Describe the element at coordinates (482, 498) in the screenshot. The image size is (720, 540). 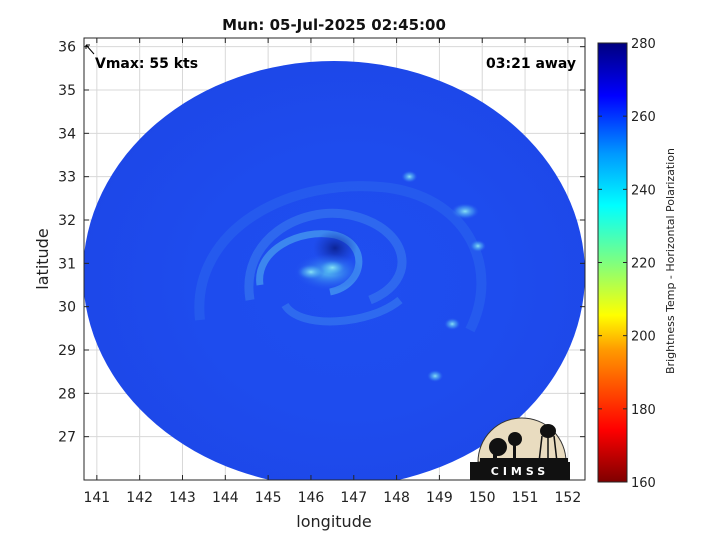
I see `x-tick-label: 150` at that location.